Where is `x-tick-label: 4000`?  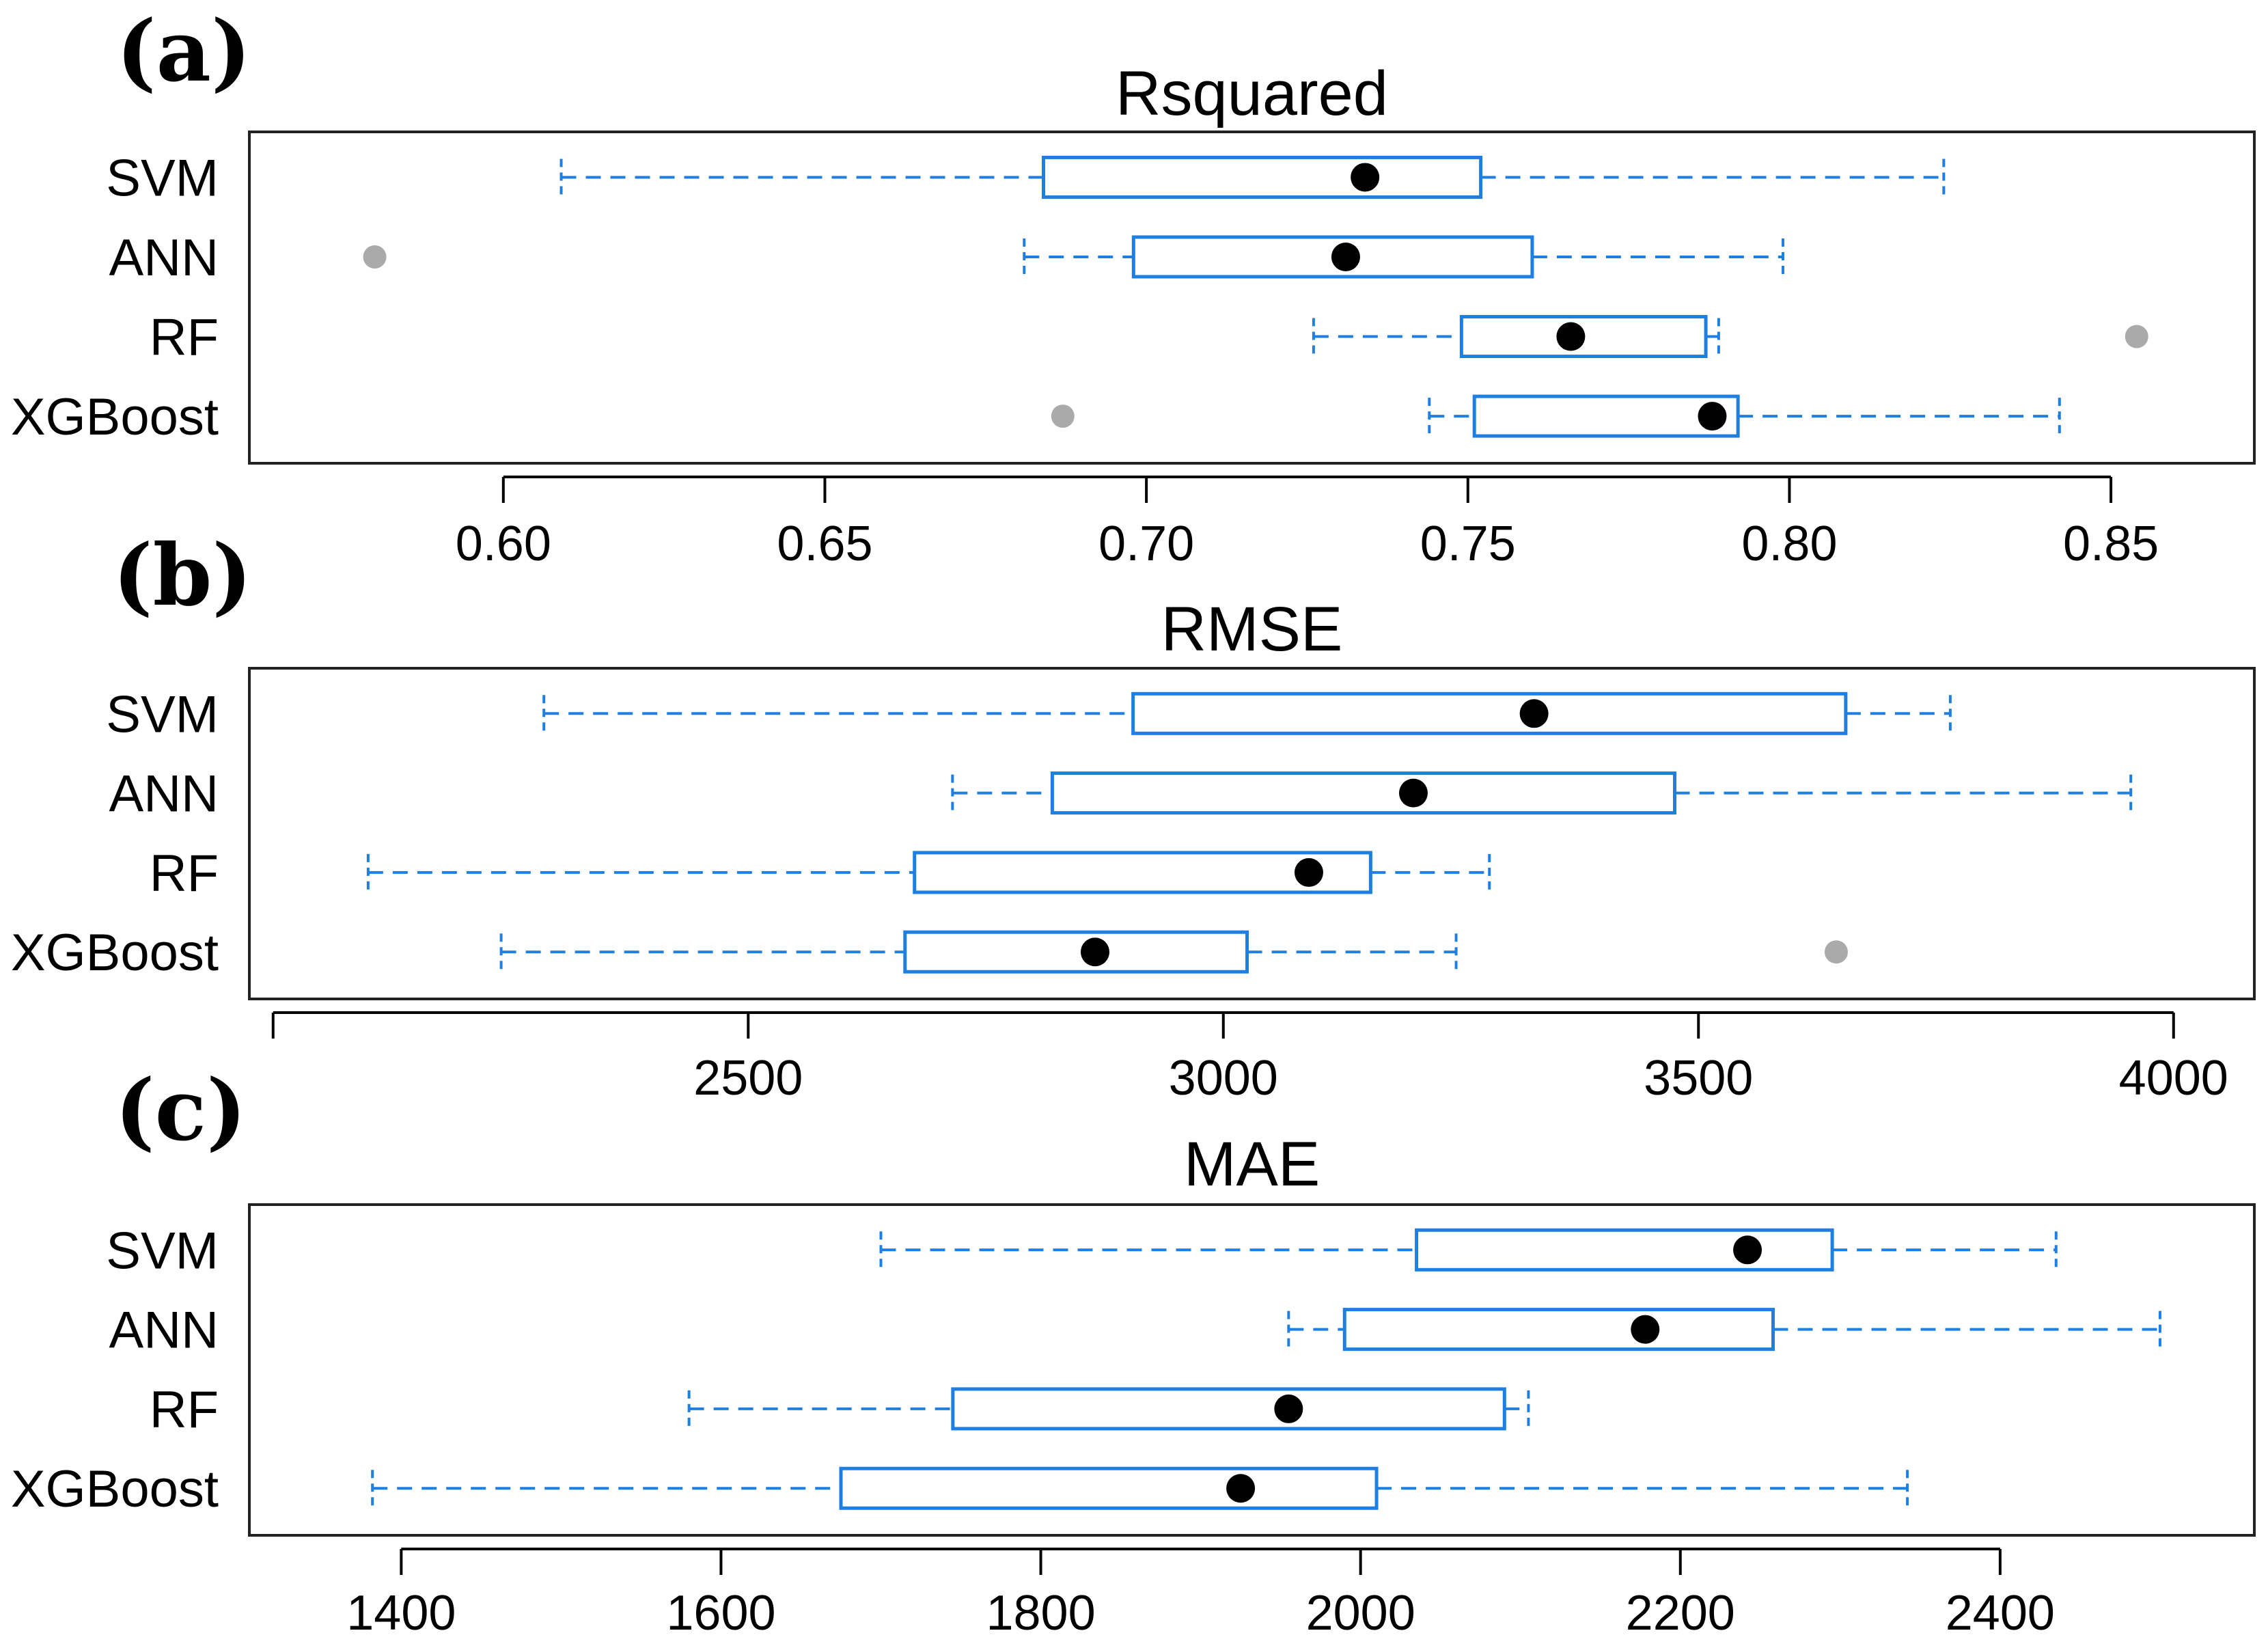
x-tick-label: 4000 is located at coordinates (2173, 1078).